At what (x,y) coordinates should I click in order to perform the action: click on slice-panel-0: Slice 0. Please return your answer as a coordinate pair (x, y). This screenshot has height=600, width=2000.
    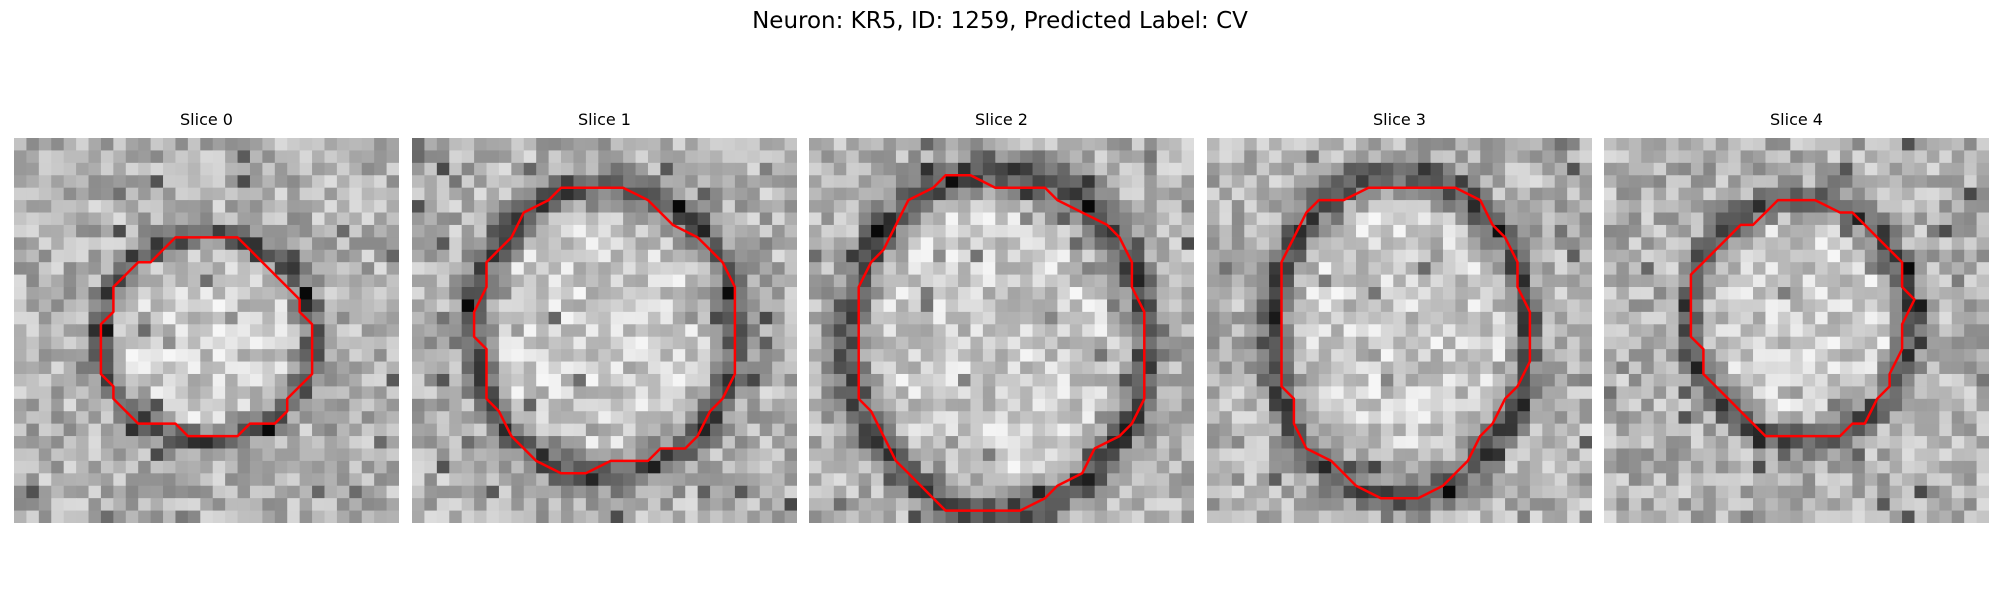
    Looking at the image, I should click on (206, 315).